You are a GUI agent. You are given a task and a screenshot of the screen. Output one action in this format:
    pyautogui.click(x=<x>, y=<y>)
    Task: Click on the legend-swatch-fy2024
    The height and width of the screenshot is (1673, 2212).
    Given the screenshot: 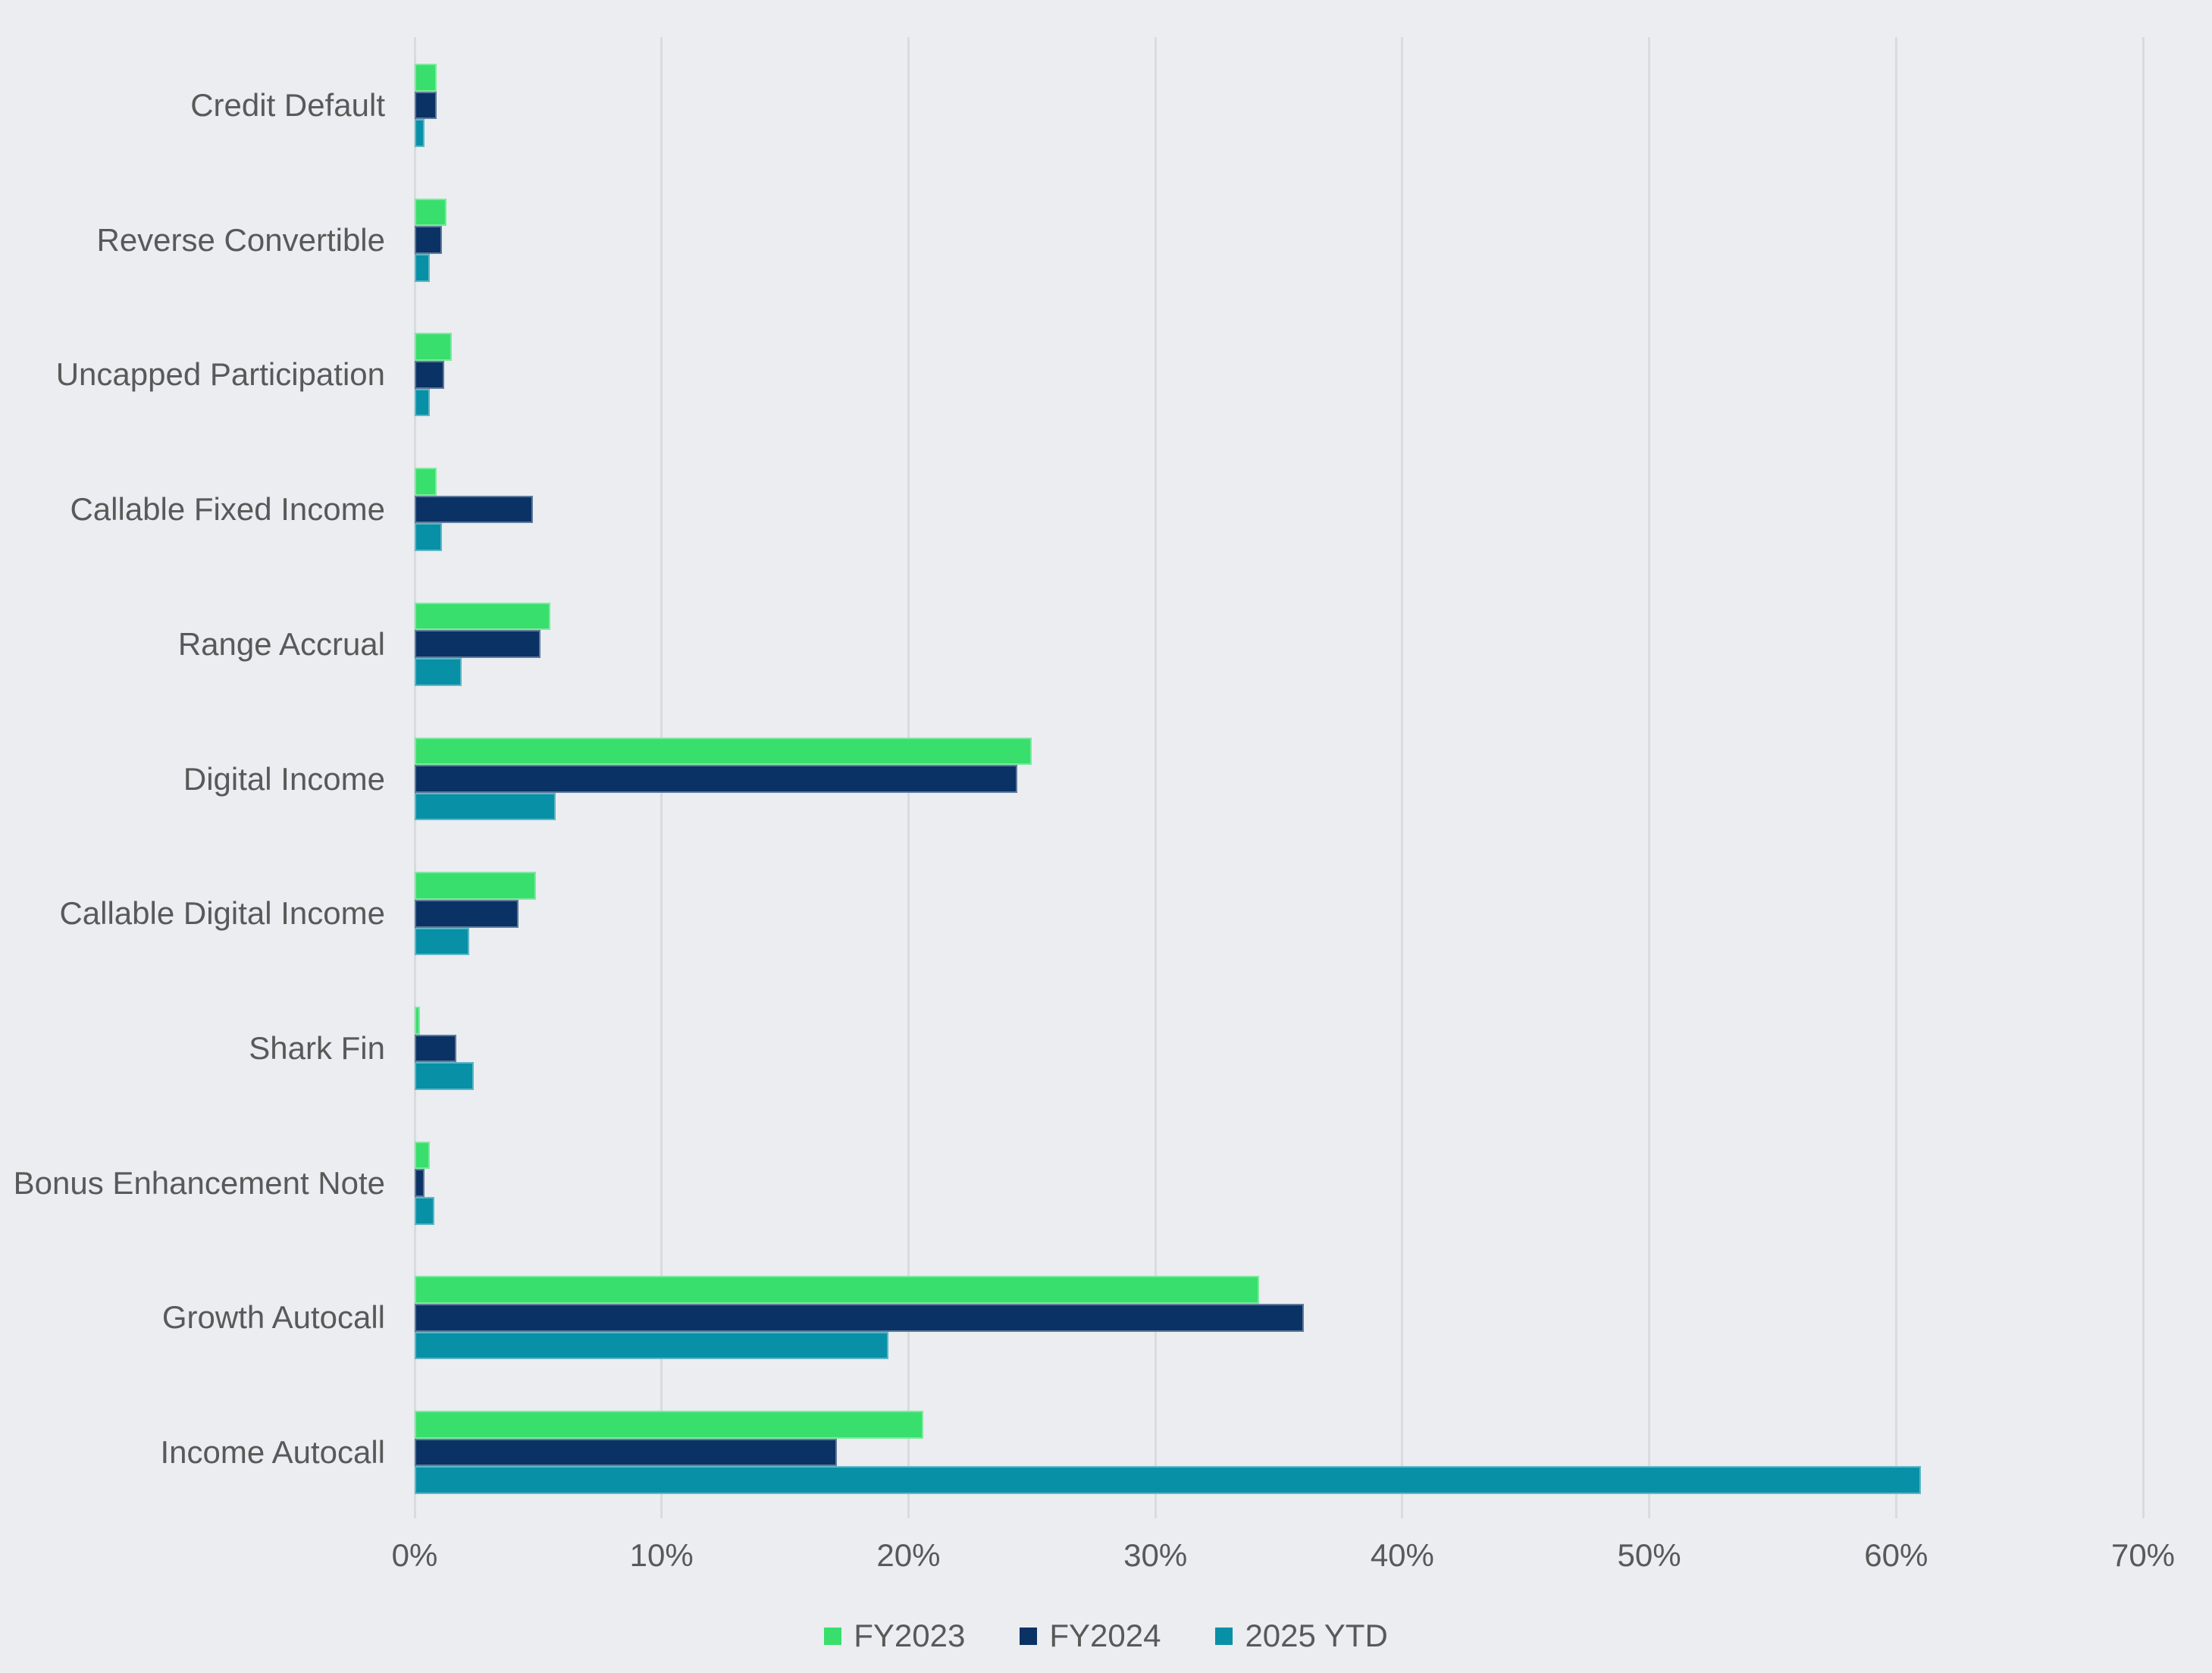 What is the action you would take?
    pyautogui.click(x=1029, y=1636)
    